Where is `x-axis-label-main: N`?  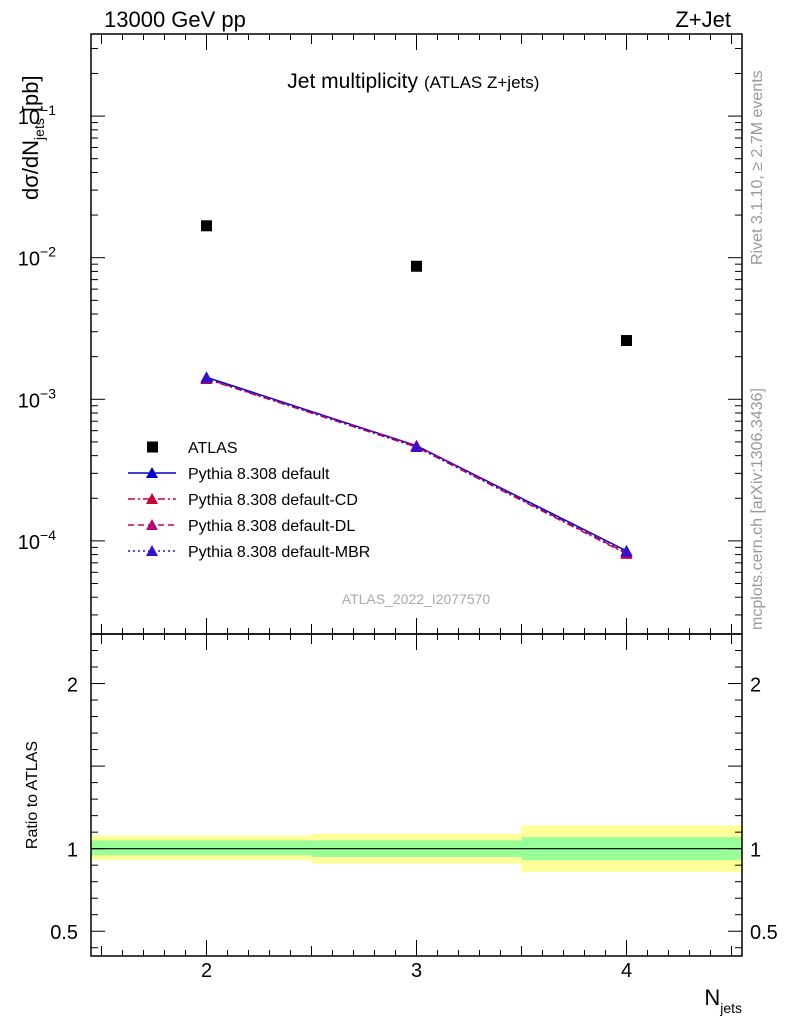
x-axis-label-main: N is located at coordinates (712, 997).